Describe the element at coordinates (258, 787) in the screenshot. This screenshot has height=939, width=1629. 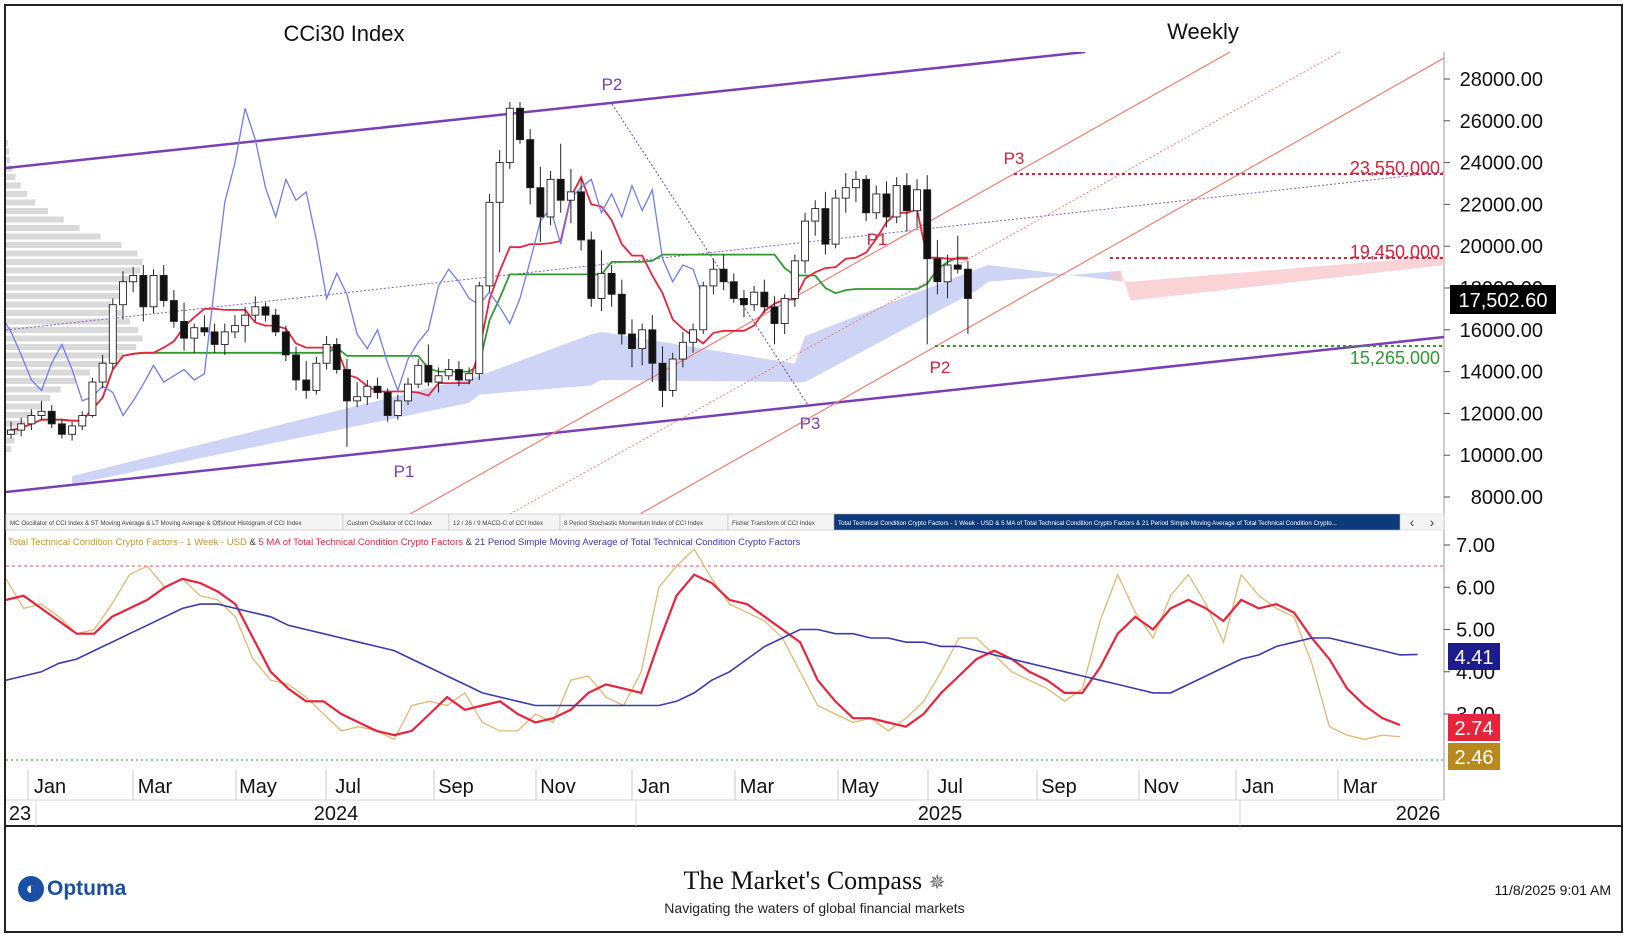
I see `month-label: May` at that location.